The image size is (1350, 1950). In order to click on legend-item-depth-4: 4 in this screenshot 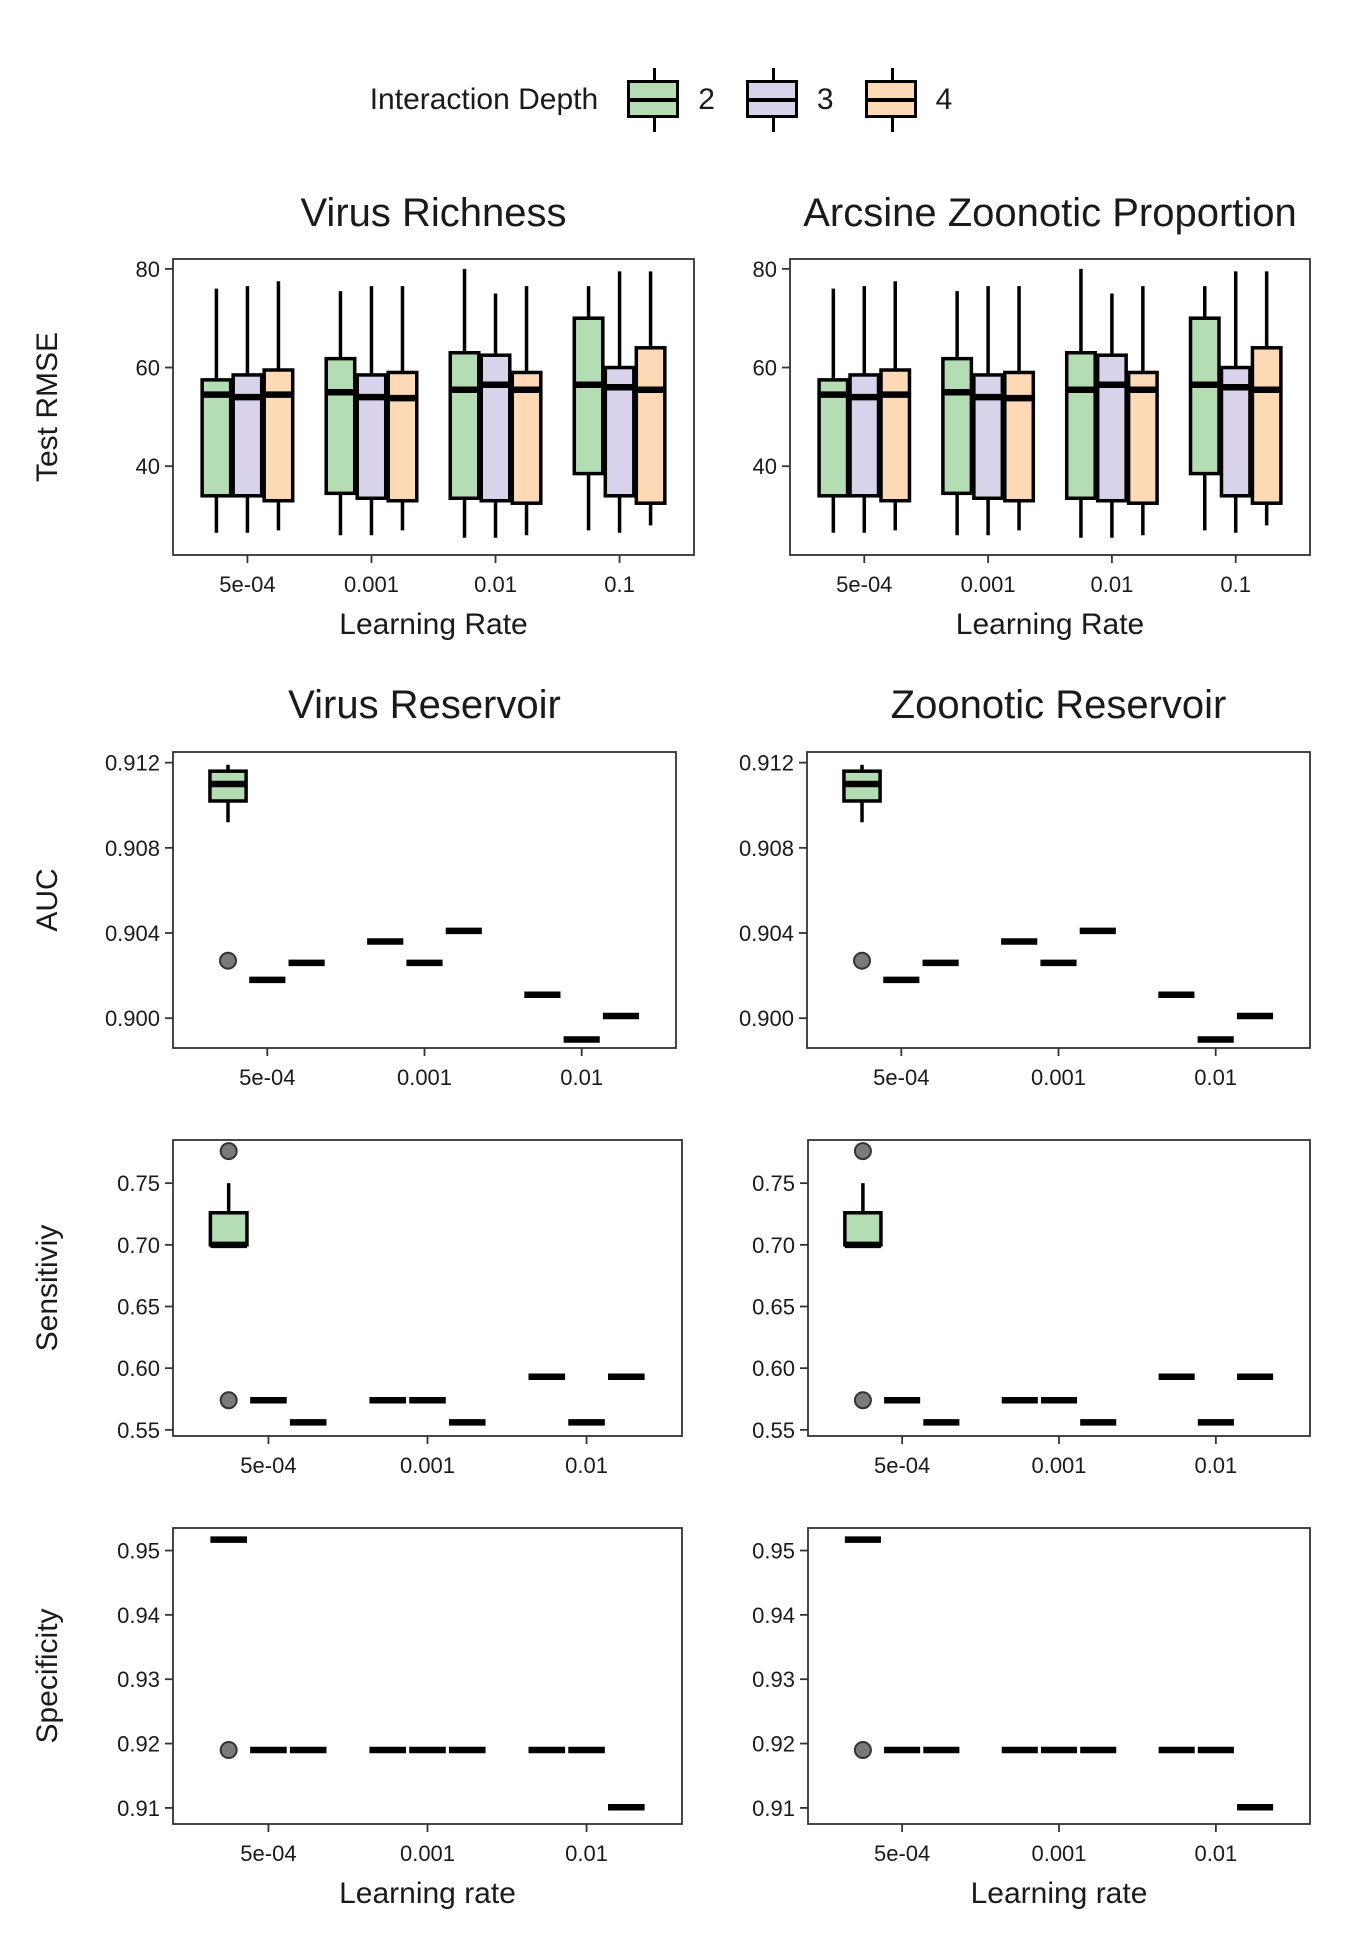, I will do `click(907, 100)`.